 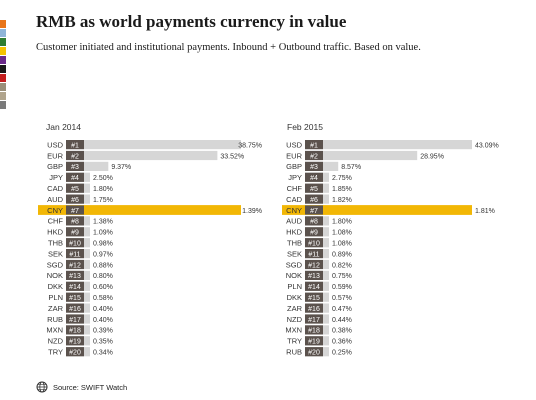 I want to click on value-label: 1.09%, so click(x=103, y=233).